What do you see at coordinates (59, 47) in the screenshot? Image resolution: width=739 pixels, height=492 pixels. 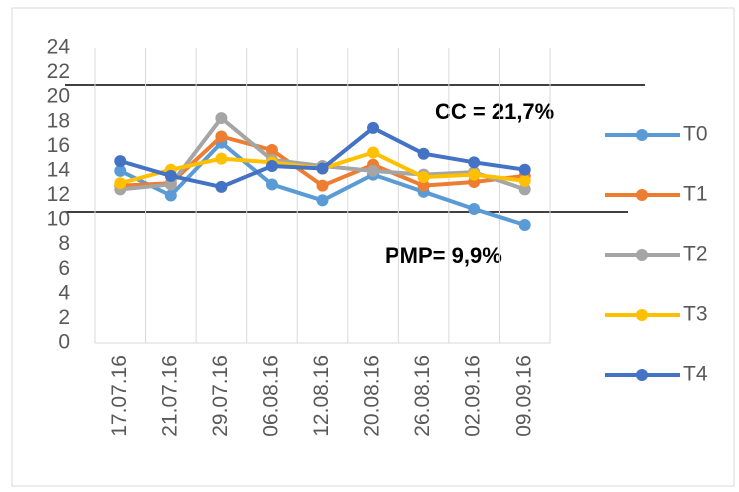 I see `y-tick-label: 24` at bounding box center [59, 47].